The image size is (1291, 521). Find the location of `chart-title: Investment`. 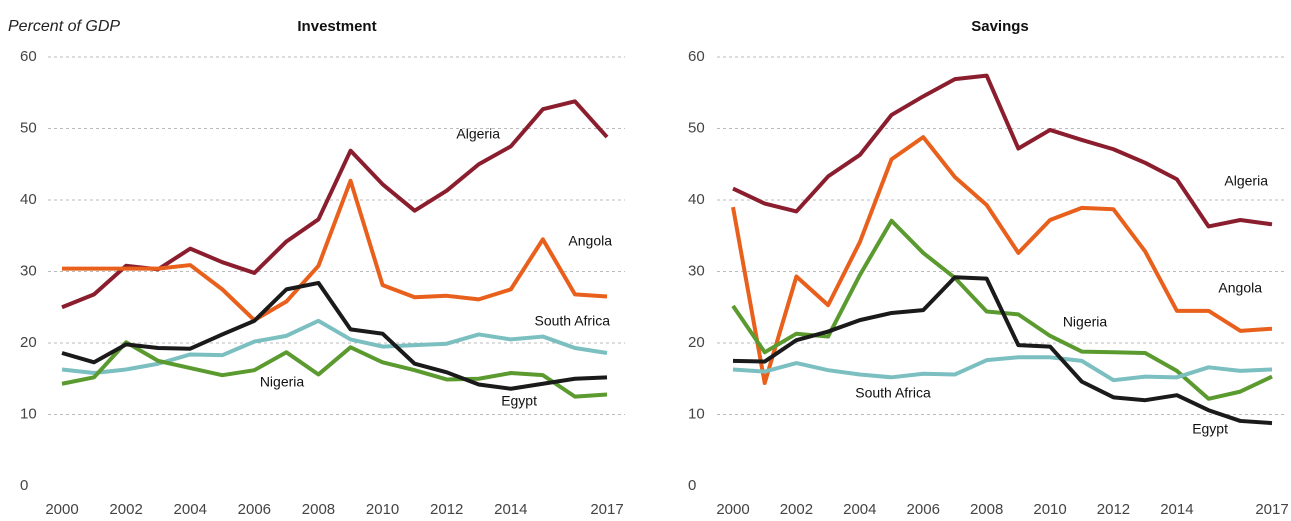

chart-title: Investment is located at coordinates (336, 26).